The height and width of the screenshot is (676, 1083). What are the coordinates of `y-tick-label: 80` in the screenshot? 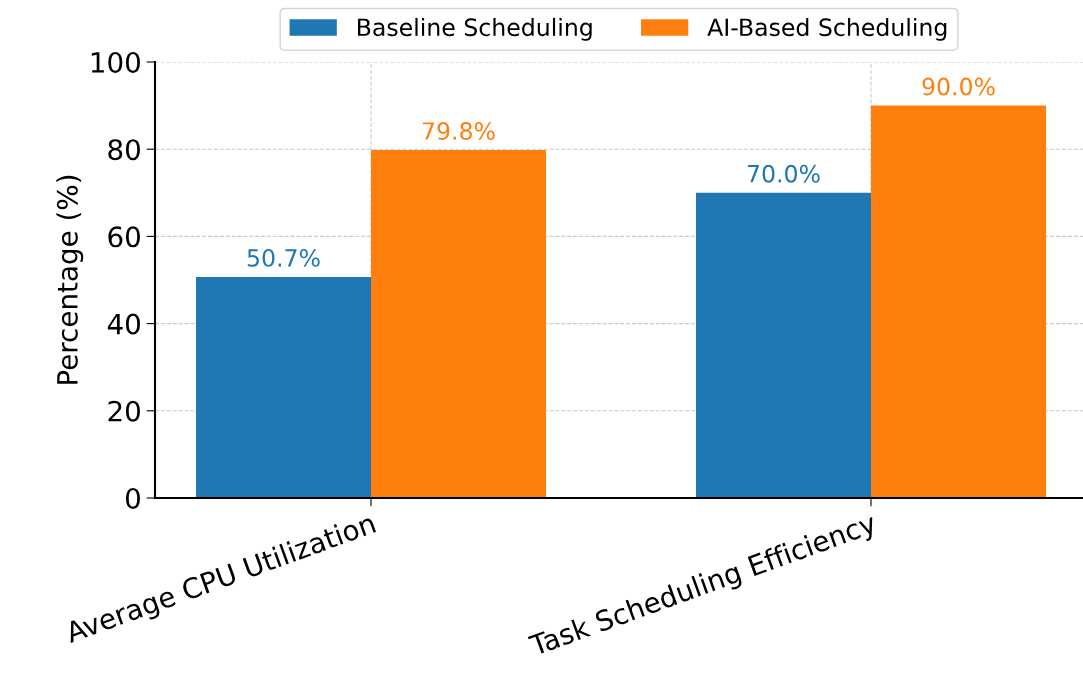 It's located at (124, 150).